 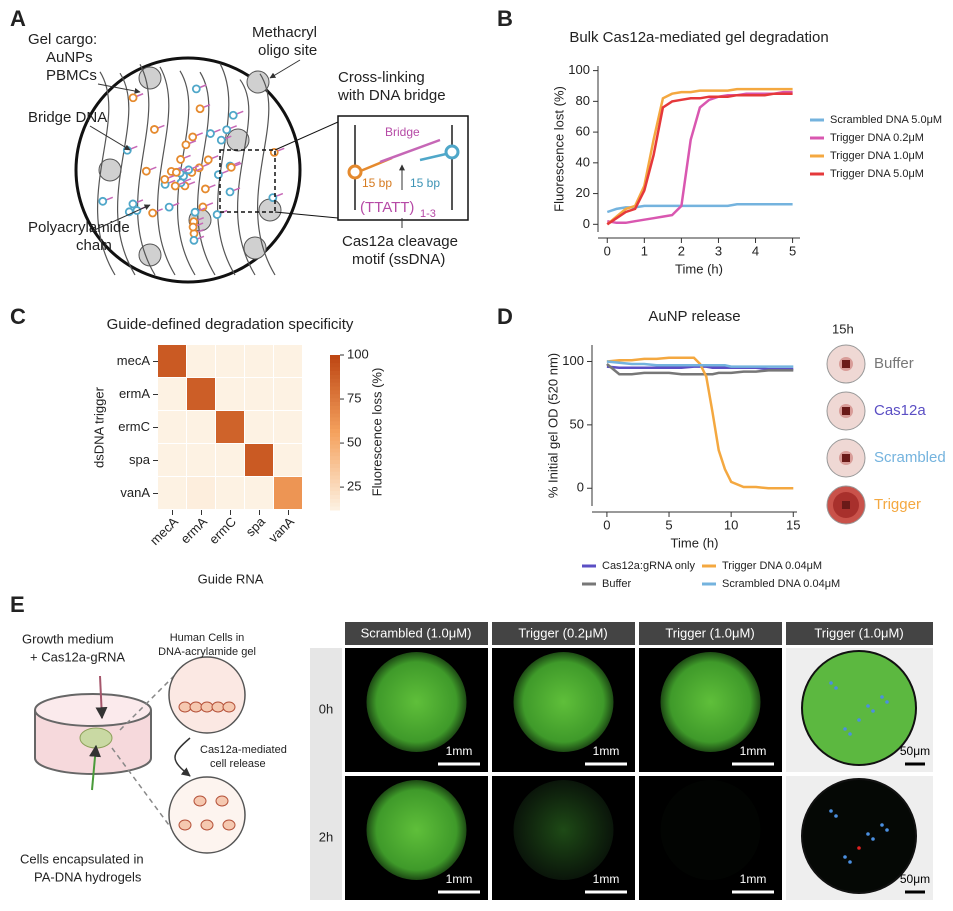 I want to click on label: Bridge, so click(x=402, y=132).